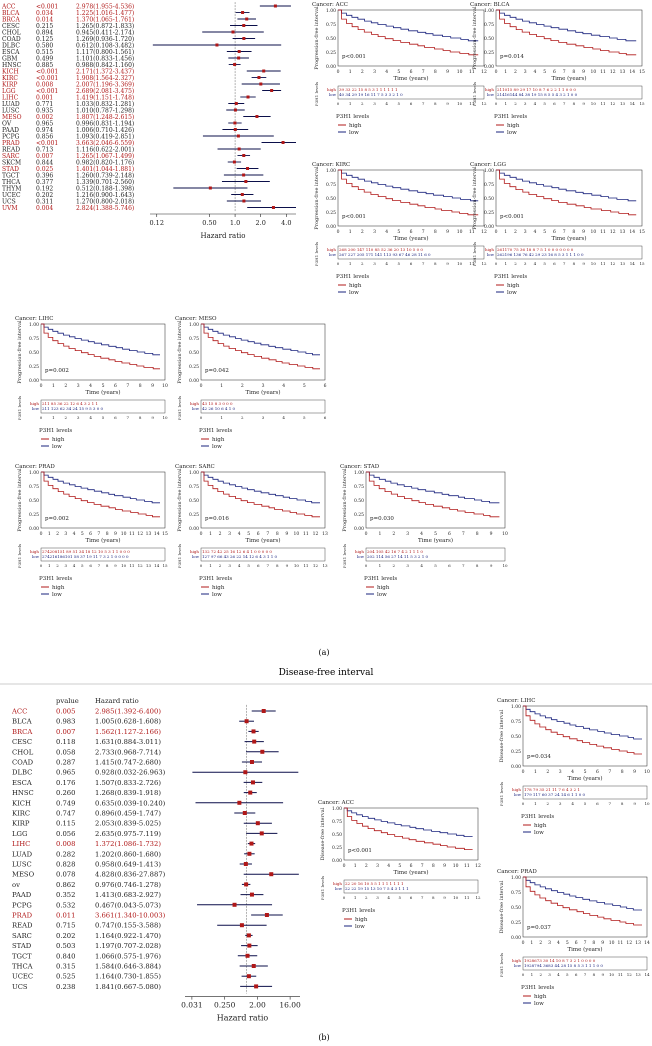 The width and height of the screenshot is (652, 1046). I want to click on km-xtick: 12, so click(613, 232).